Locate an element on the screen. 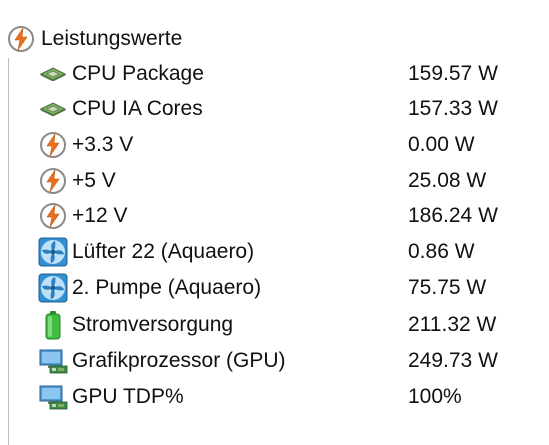  sensor-row-cpu-package: CPU Package 159.57 W is located at coordinates (288, 74).